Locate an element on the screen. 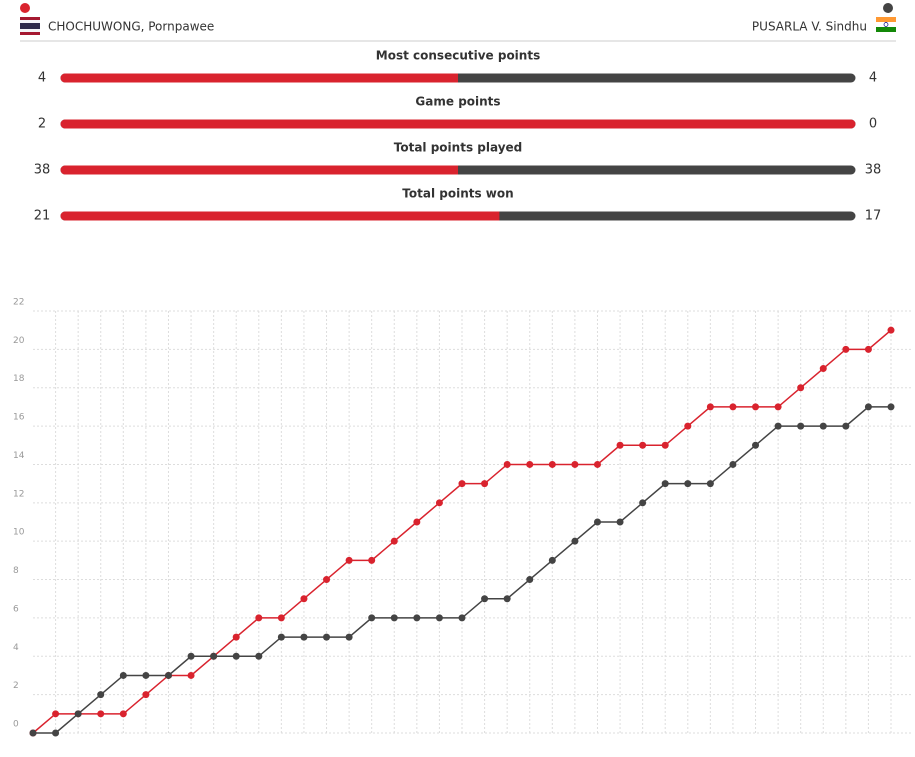  y-tick-label: 16 is located at coordinates (19, 418).